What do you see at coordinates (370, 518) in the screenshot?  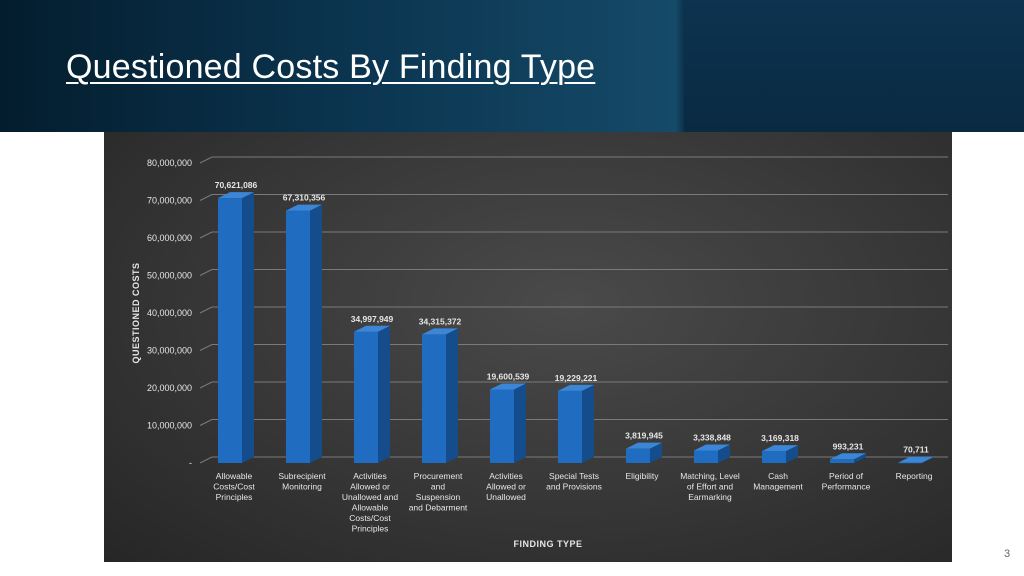 I see `x-tick-label-line: Costs/Cost` at bounding box center [370, 518].